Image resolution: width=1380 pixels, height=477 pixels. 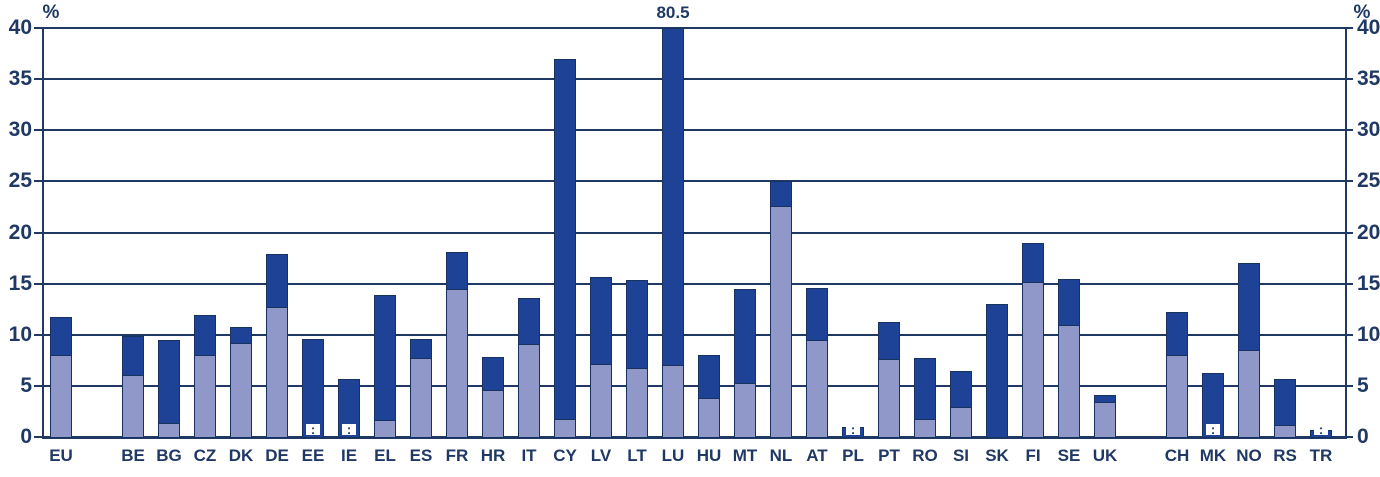 I want to click on x-axis-label-DE: DE, so click(x=277, y=455).